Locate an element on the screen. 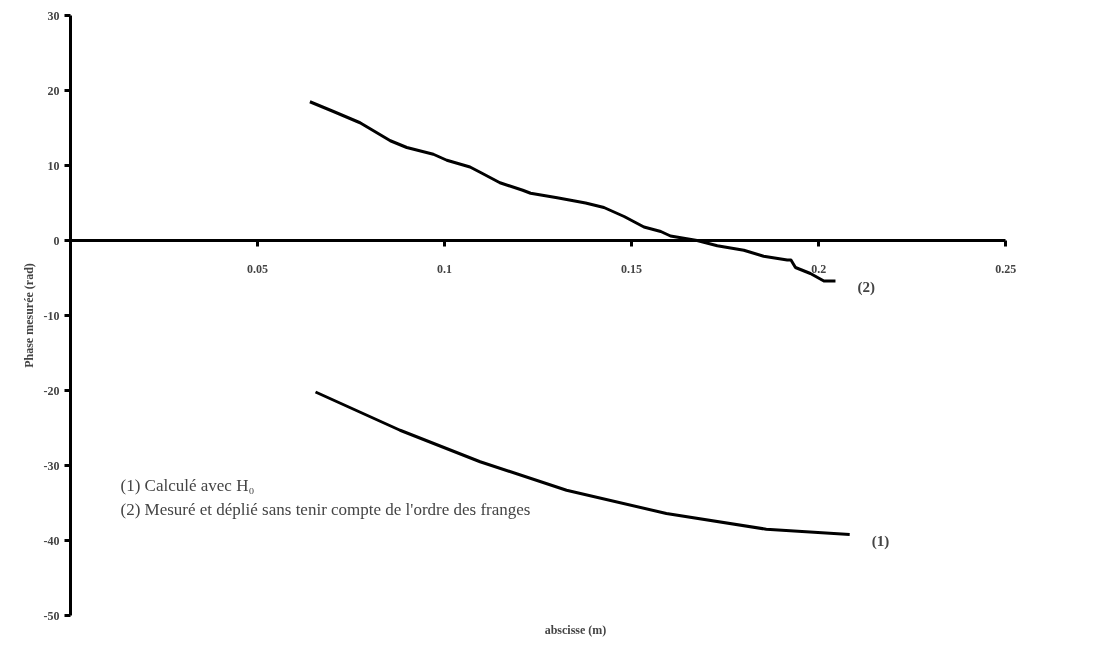  annotation: (1) Calculé avec H₀ is located at coordinates (187, 485).